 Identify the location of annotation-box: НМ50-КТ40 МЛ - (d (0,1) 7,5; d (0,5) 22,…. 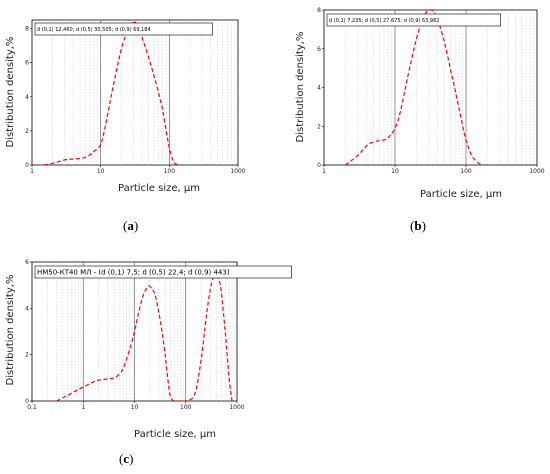
(163, 272).